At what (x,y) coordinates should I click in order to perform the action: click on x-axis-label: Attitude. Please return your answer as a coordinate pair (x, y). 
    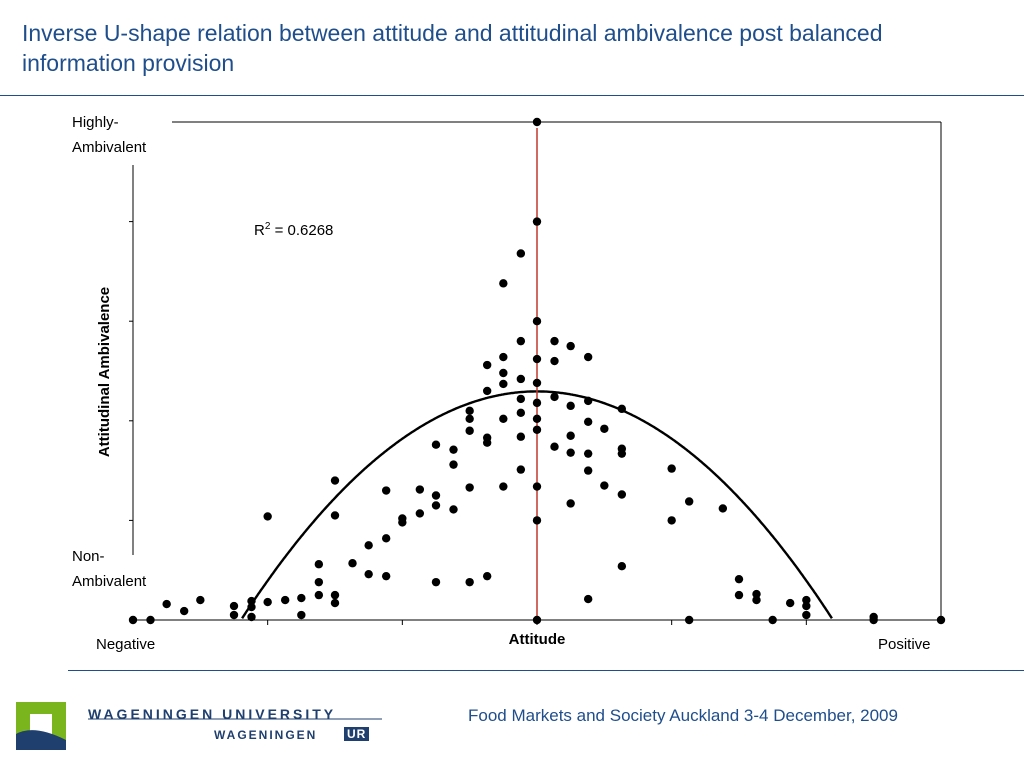
    Looking at the image, I should click on (537, 639).